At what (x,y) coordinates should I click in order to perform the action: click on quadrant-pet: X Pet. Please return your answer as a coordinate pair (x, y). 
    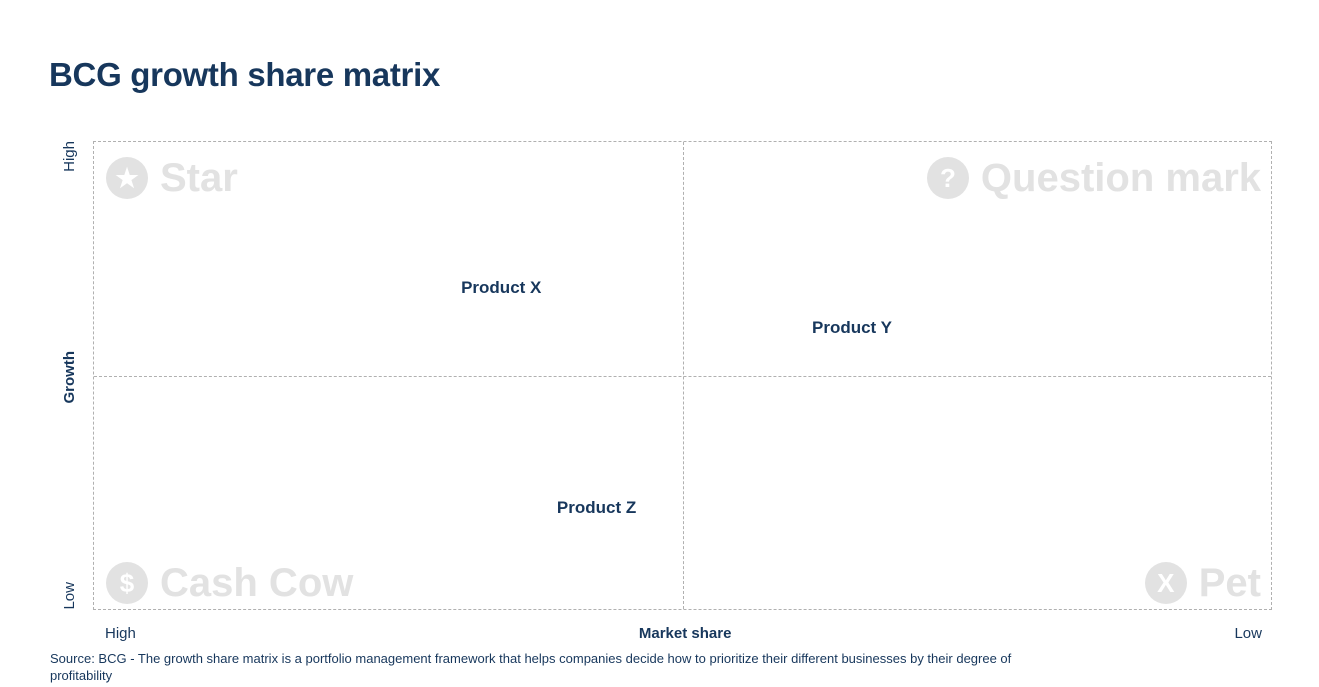
    Looking at the image, I should click on (1202, 583).